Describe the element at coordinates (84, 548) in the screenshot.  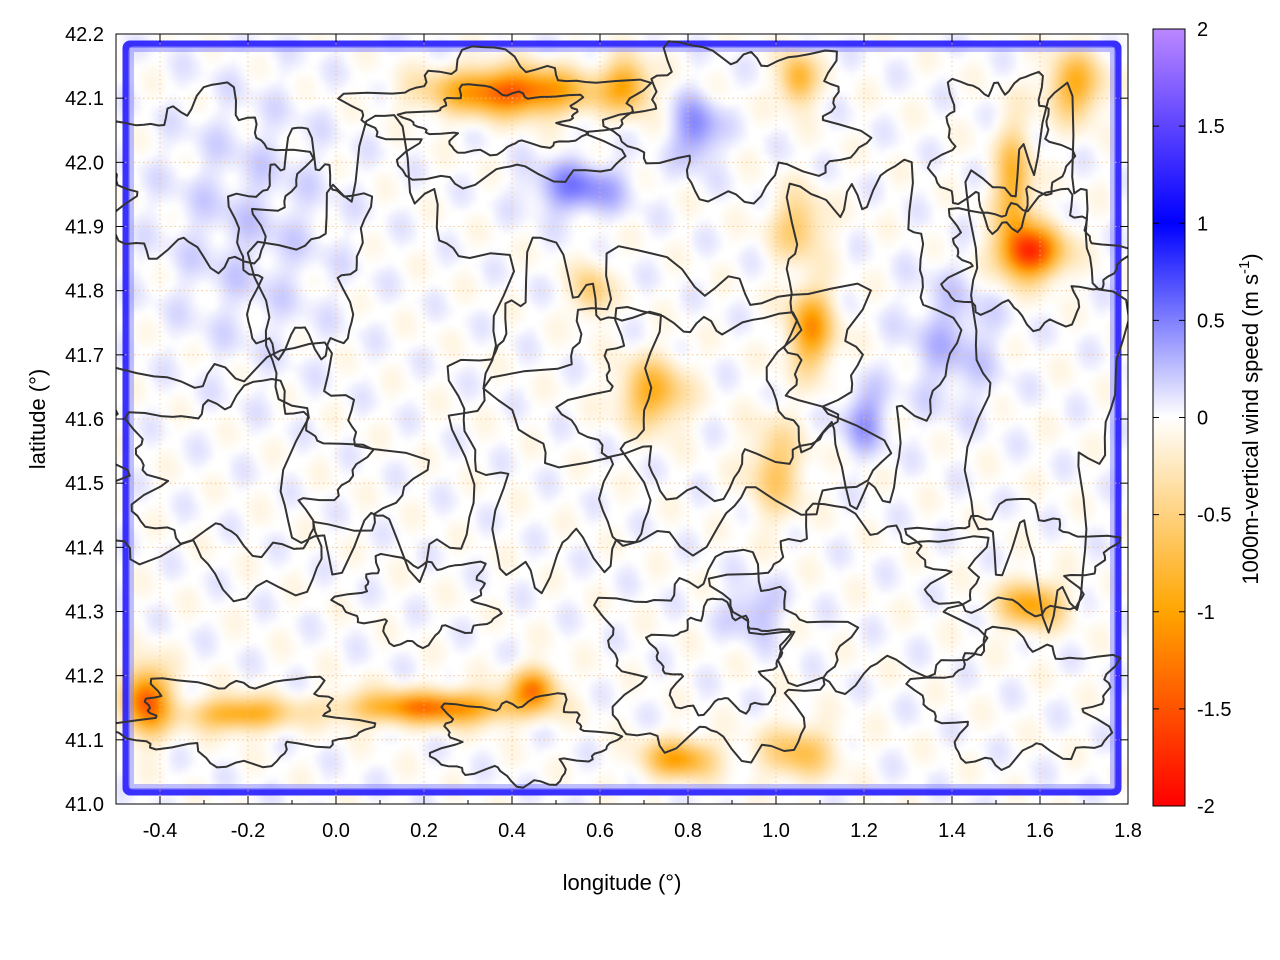
I see `y-tick-label: 41.4` at that location.